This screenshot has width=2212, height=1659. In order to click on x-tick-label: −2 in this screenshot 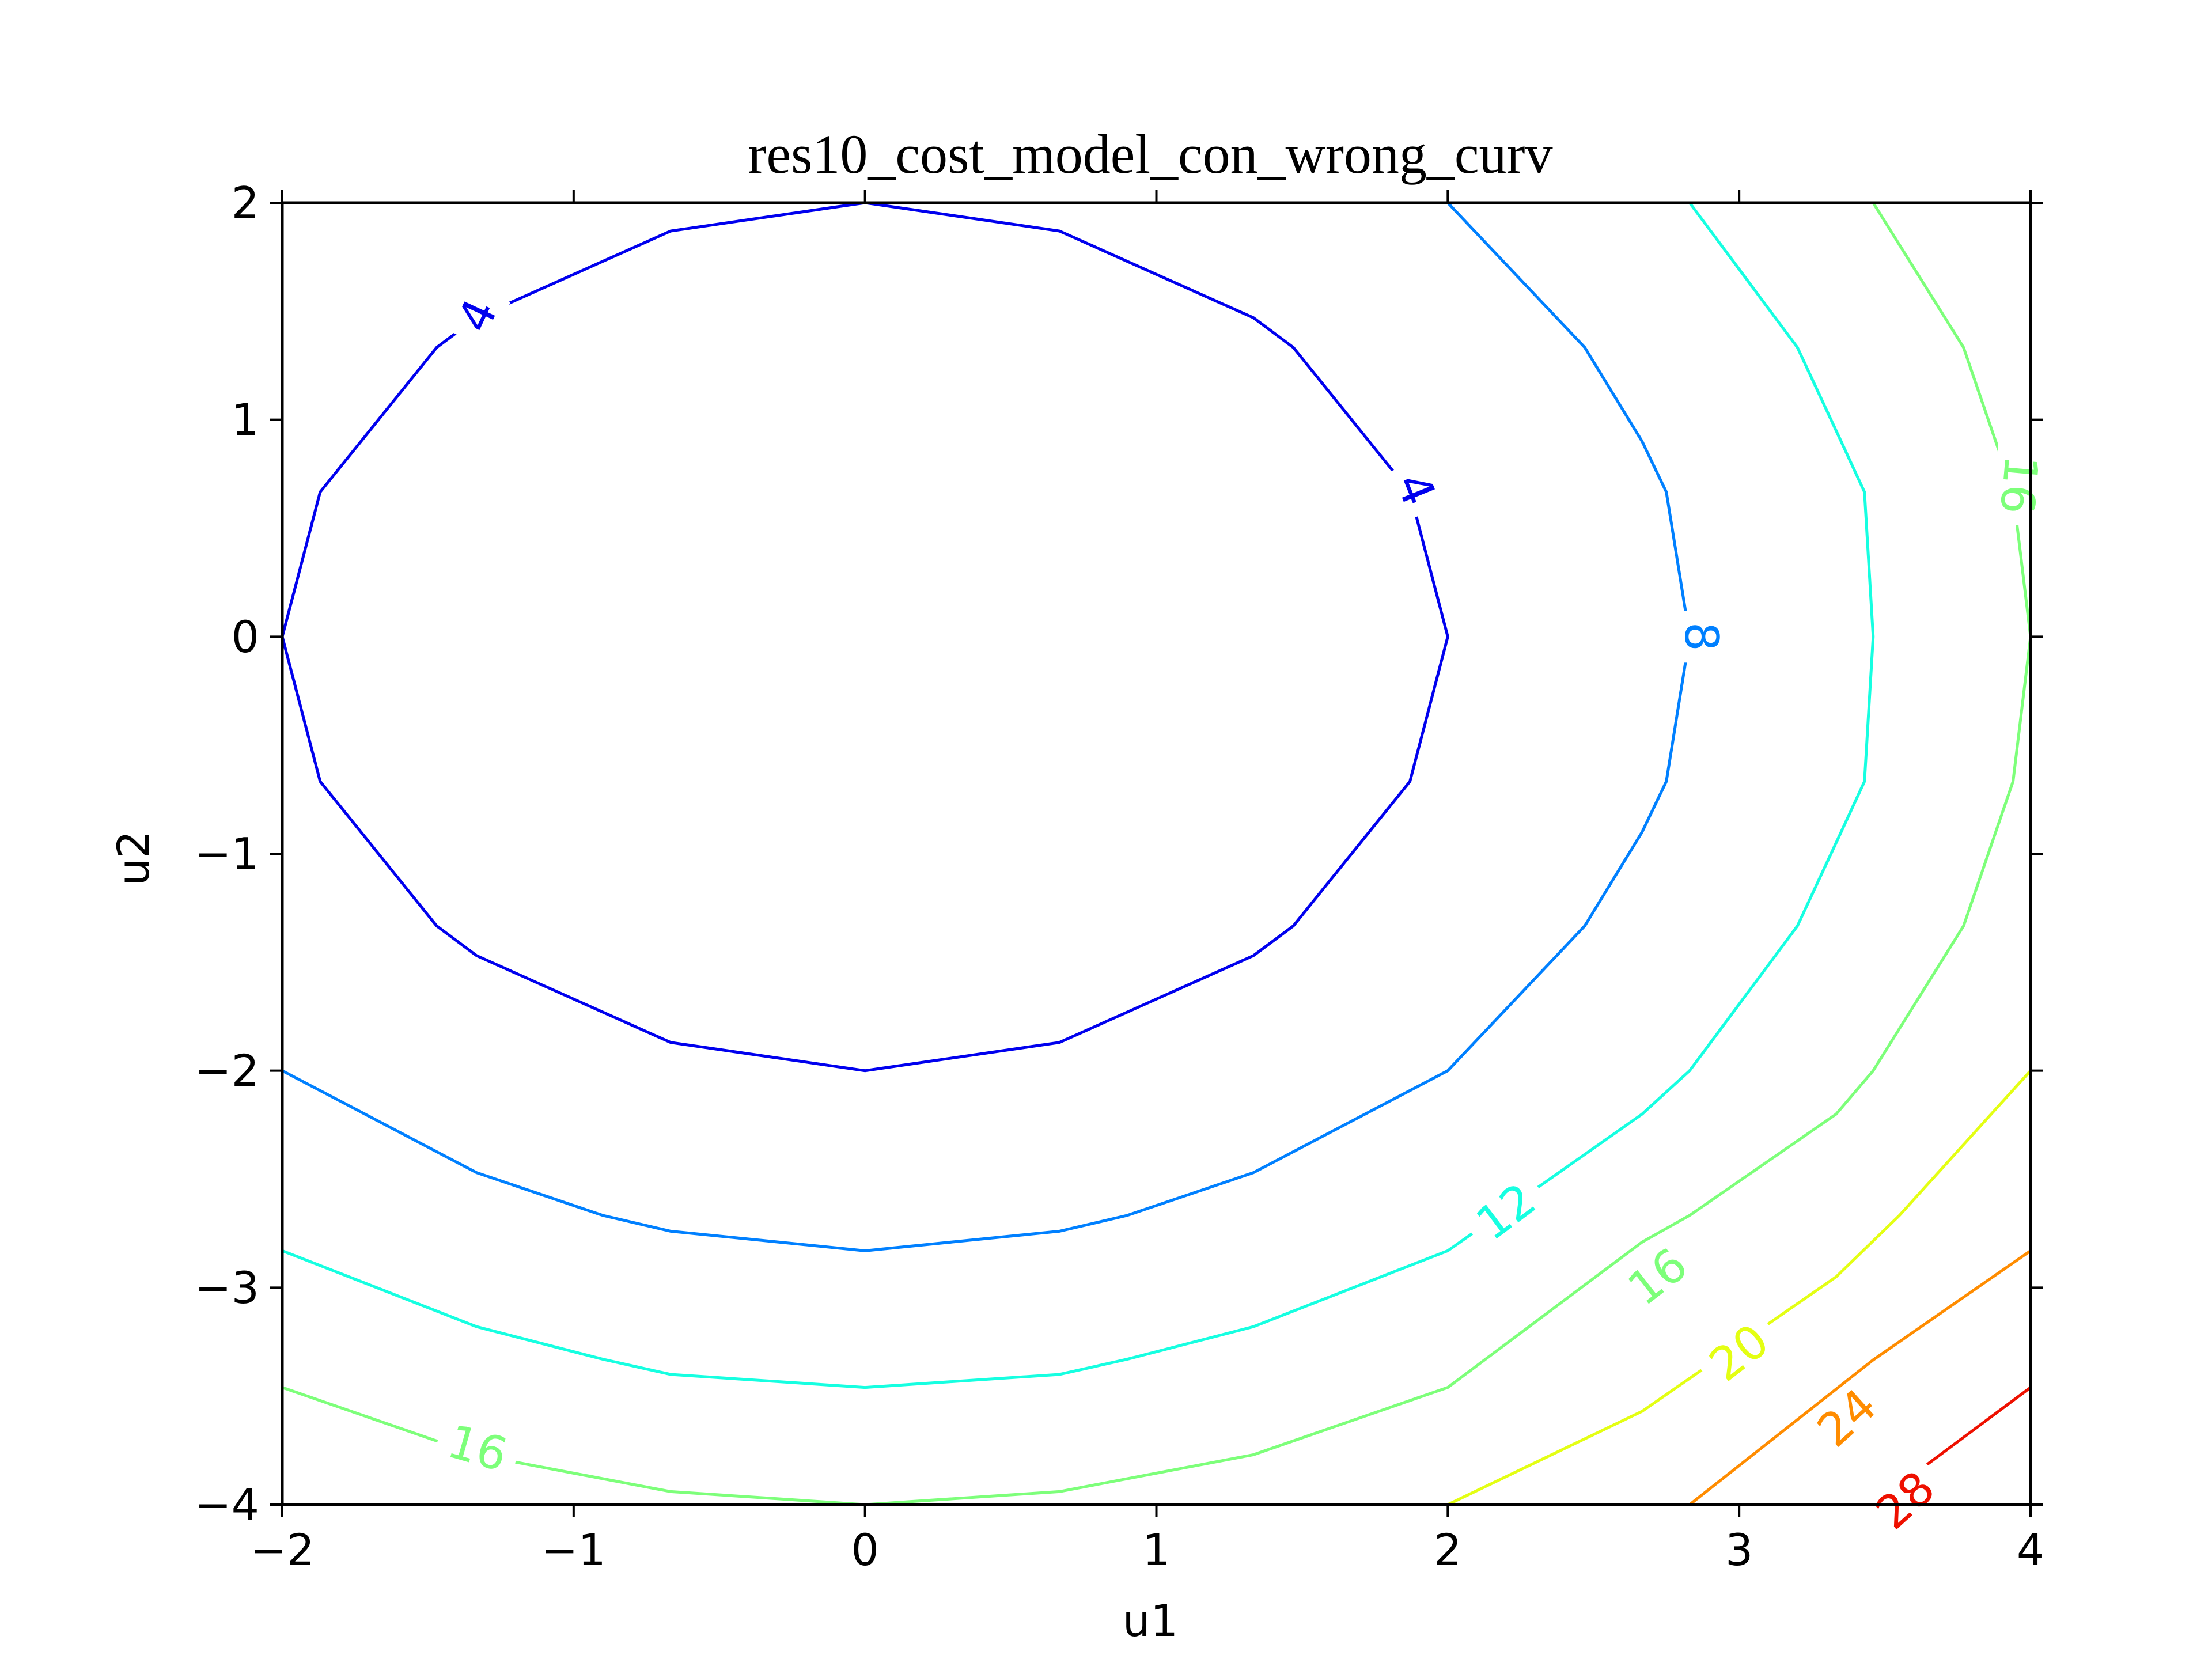, I will do `click(282, 1549)`.